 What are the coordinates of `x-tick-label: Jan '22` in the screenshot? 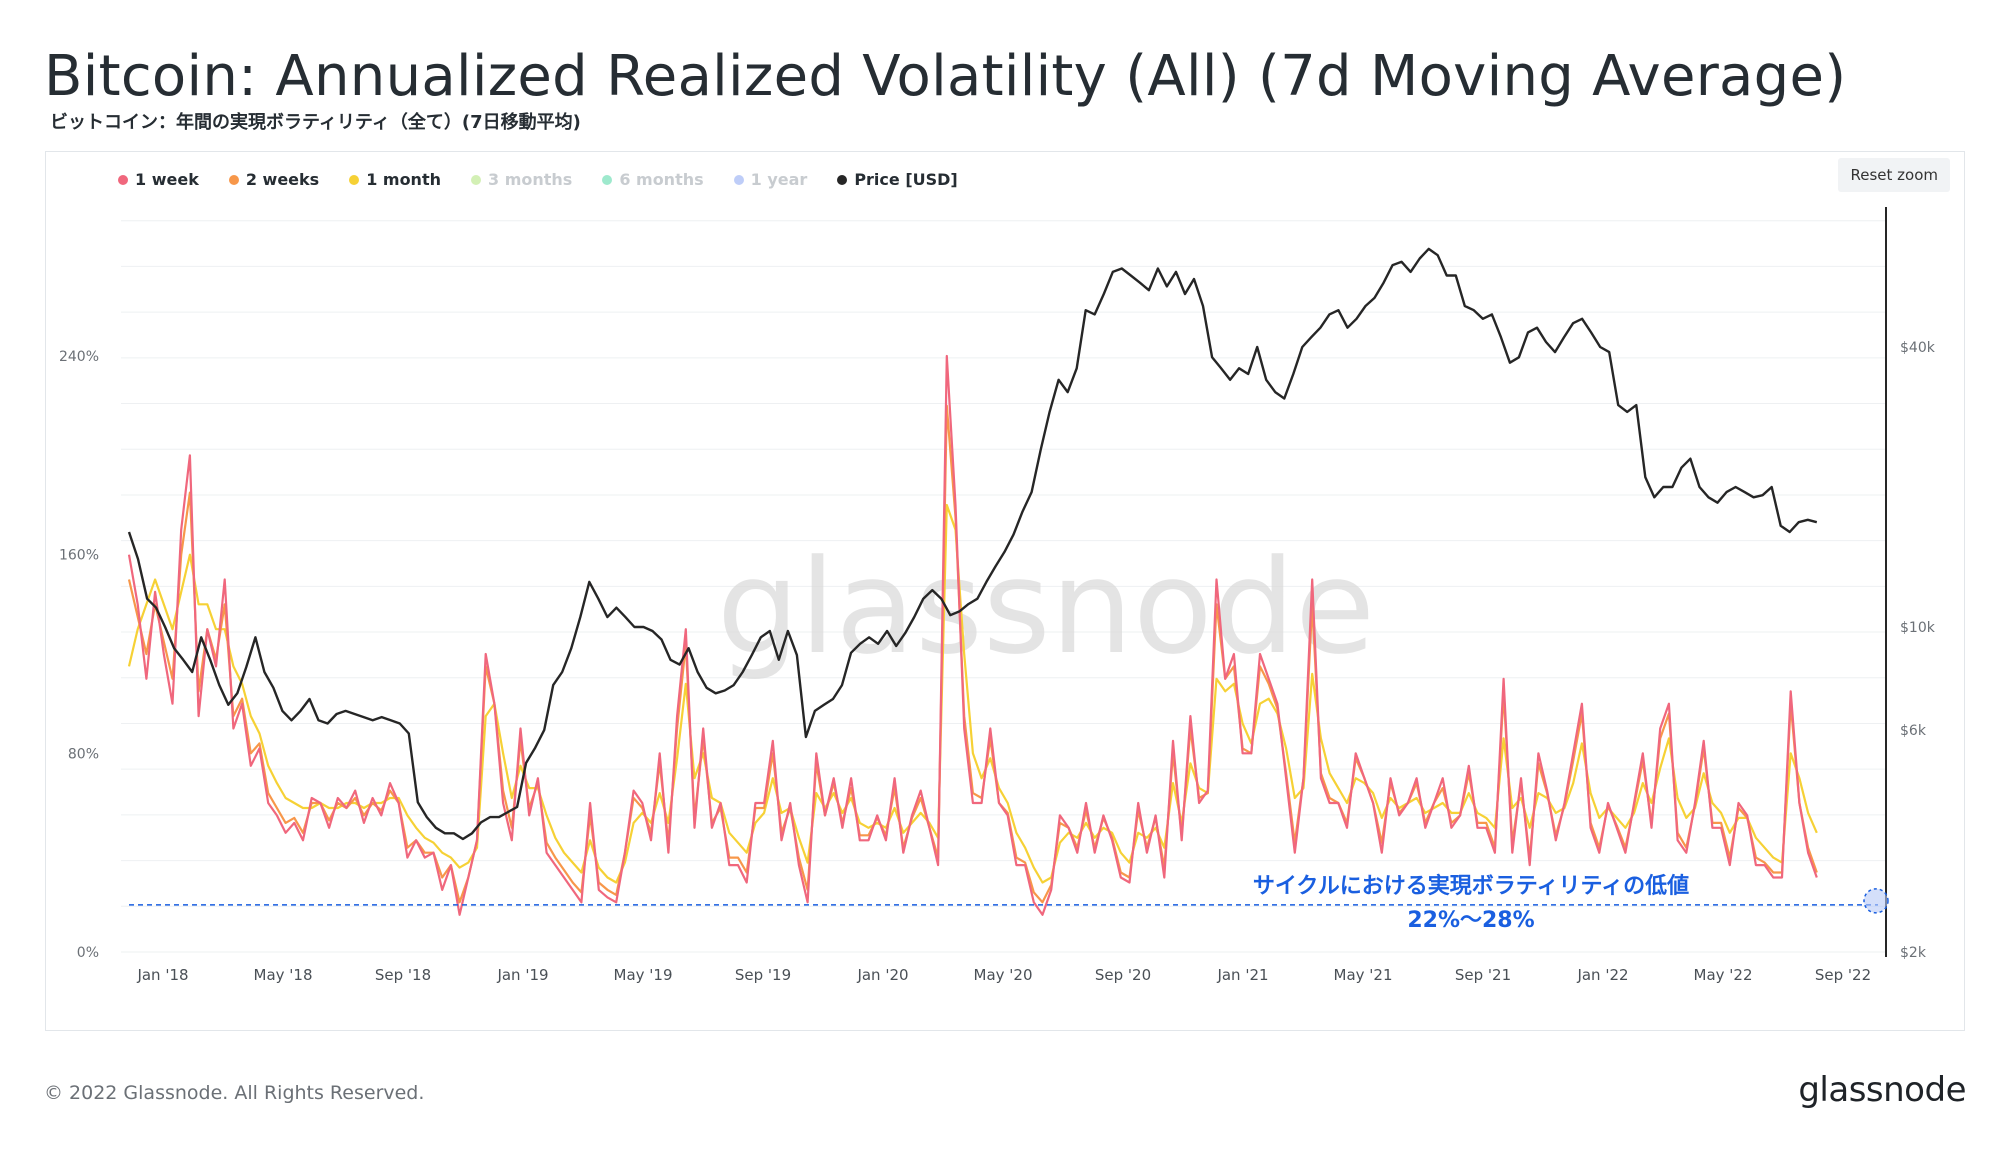 It's located at (1602, 975).